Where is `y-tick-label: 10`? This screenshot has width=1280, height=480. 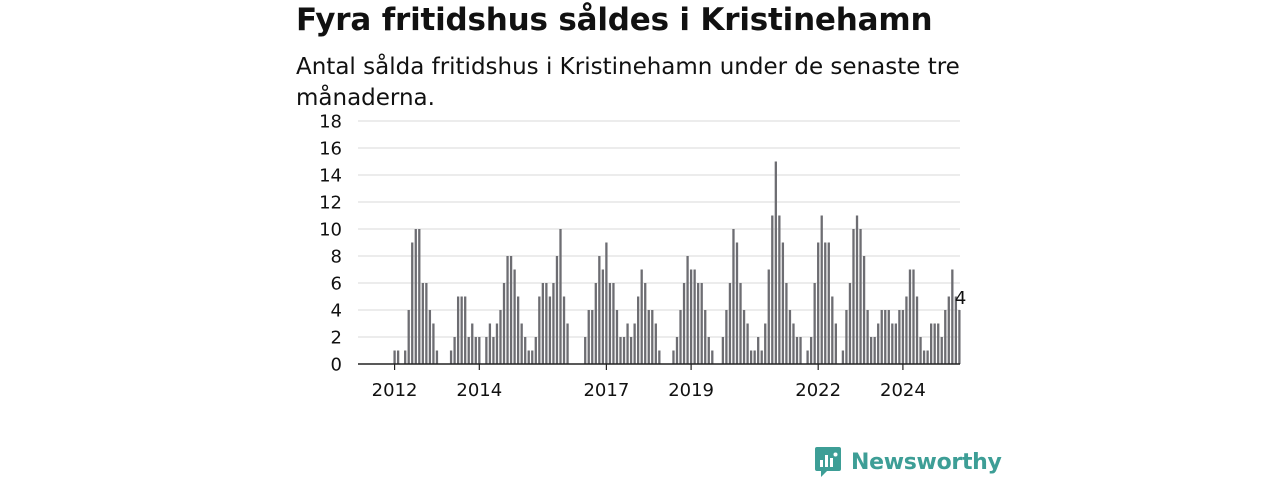
y-tick-label: 10 is located at coordinates (330, 230).